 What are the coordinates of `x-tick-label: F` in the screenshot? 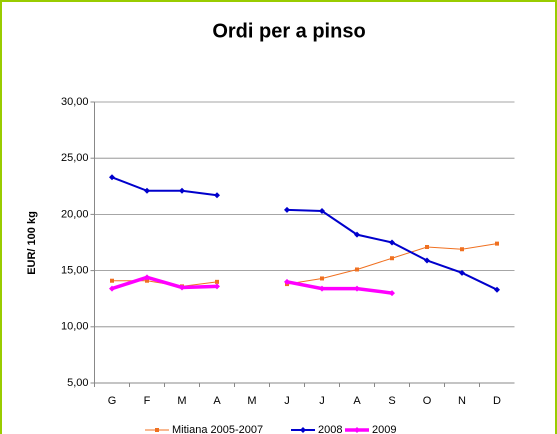 It's located at (147, 401).